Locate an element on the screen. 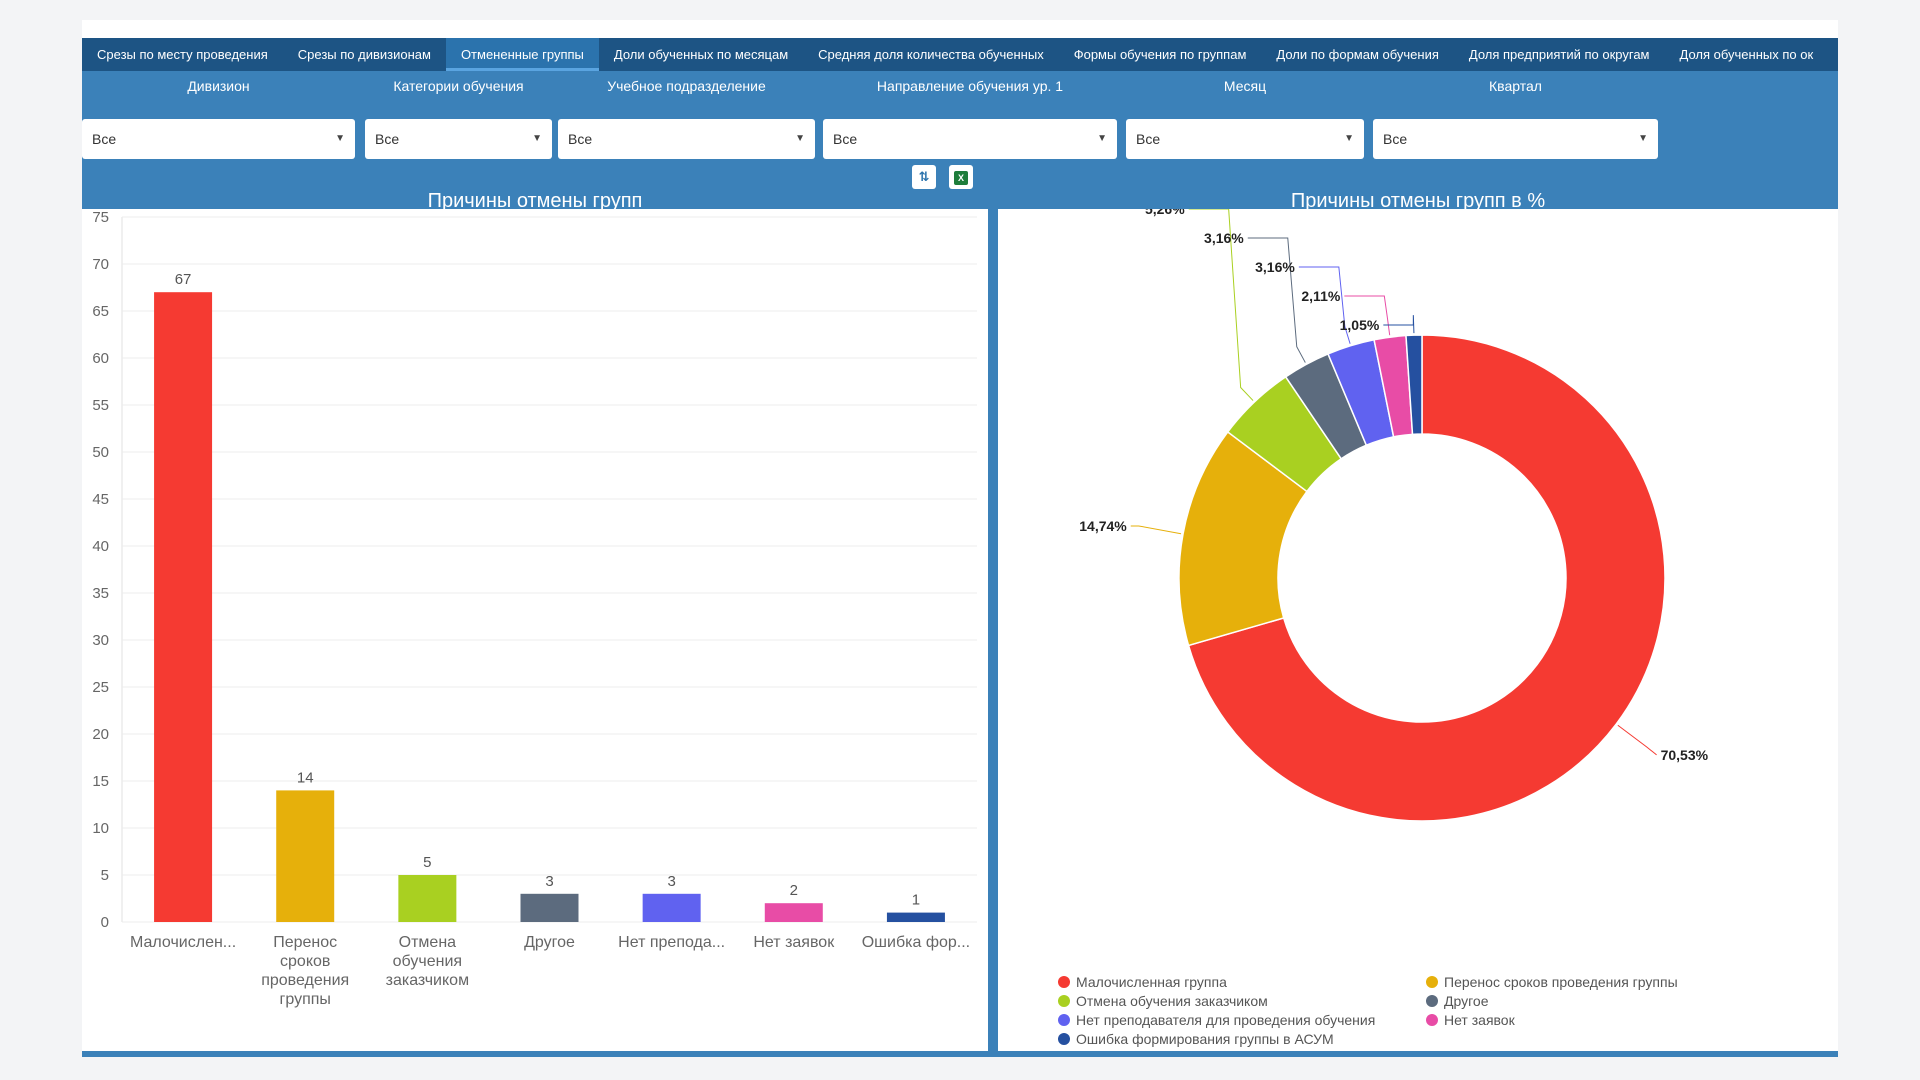 This screenshot has width=1920, height=1080. y-tick-label: 30 is located at coordinates (100, 640).